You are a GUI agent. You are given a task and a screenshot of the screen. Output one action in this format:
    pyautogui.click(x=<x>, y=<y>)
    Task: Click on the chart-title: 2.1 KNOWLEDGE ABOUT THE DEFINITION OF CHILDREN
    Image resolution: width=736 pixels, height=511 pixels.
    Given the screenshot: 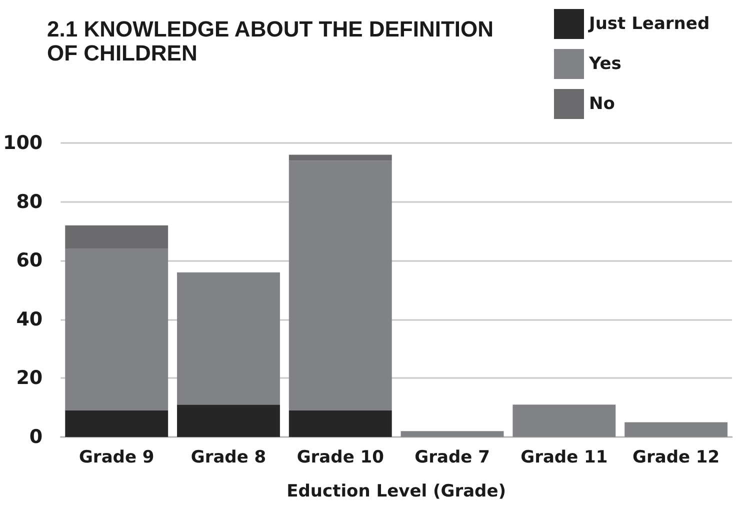 What is the action you would take?
    pyautogui.click(x=273, y=41)
    